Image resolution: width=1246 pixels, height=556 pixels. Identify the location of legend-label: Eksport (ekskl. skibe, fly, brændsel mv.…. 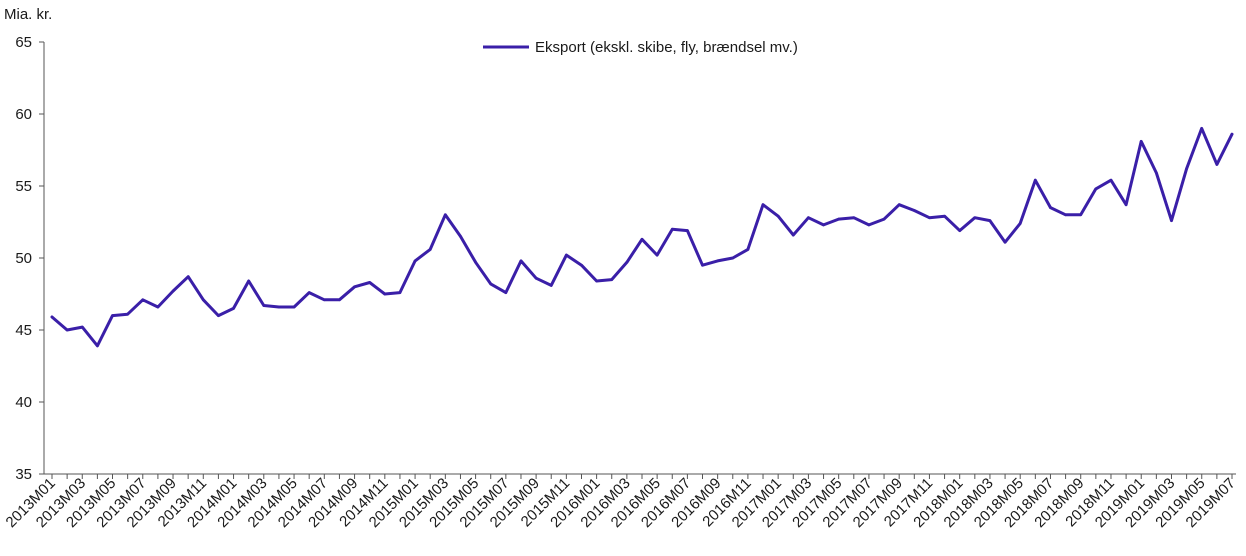
(666, 47).